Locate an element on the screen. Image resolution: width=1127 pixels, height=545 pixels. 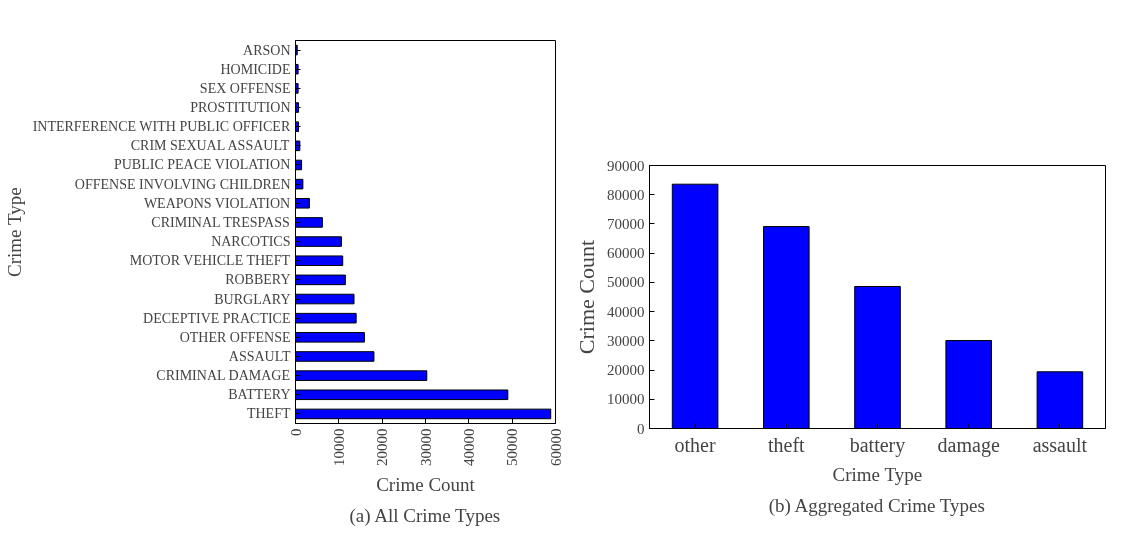
y-axis-title: Crime Count is located at coordinates (586, 297).